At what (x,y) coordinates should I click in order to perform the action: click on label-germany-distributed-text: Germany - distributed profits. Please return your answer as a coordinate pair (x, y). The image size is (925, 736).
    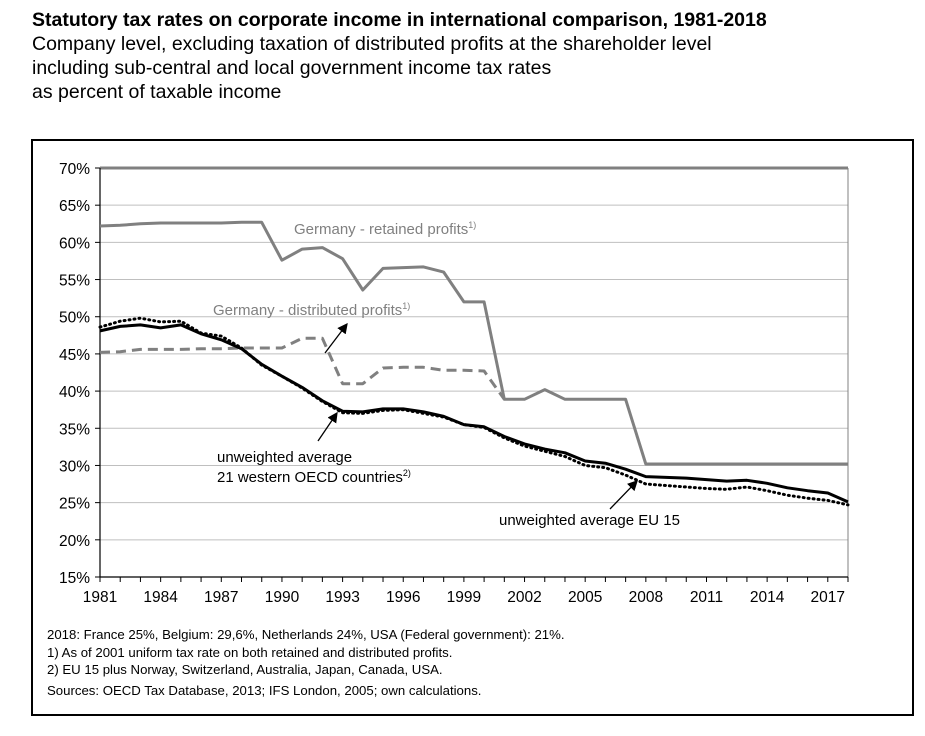
    Looking at the image, I should click on (307, 310).